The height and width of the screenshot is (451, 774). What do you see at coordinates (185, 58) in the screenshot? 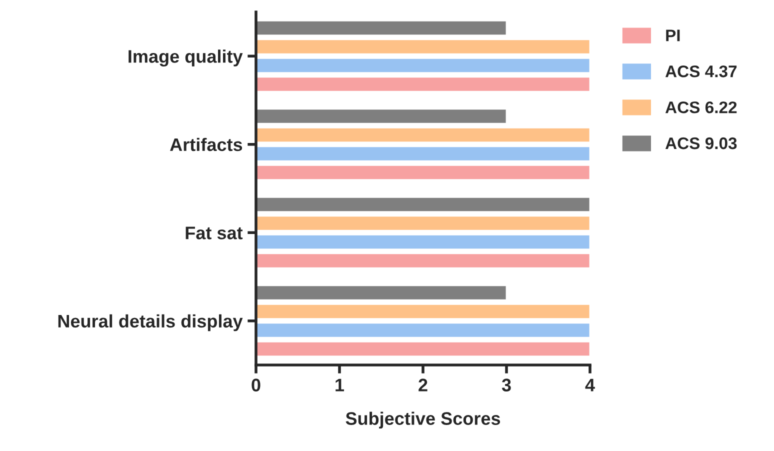
I see `y-tick-label: Image quality` at bounding box center [185, 58].